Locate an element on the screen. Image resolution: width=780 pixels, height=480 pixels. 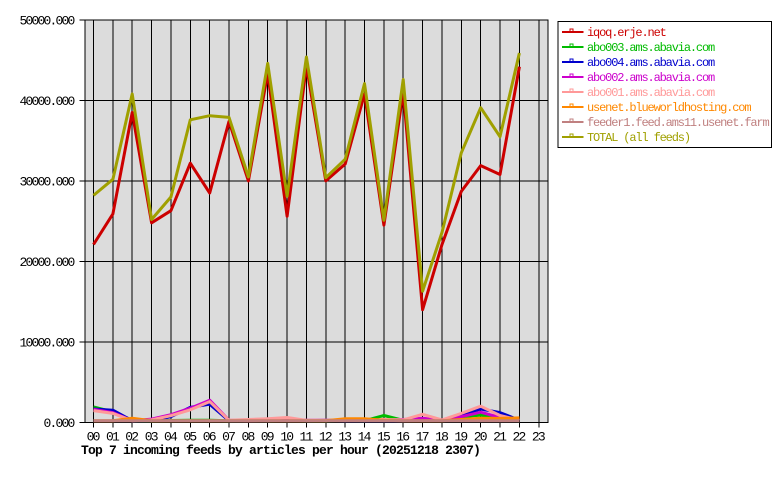
svg-text: 00 is located at coordinates (93, 436).